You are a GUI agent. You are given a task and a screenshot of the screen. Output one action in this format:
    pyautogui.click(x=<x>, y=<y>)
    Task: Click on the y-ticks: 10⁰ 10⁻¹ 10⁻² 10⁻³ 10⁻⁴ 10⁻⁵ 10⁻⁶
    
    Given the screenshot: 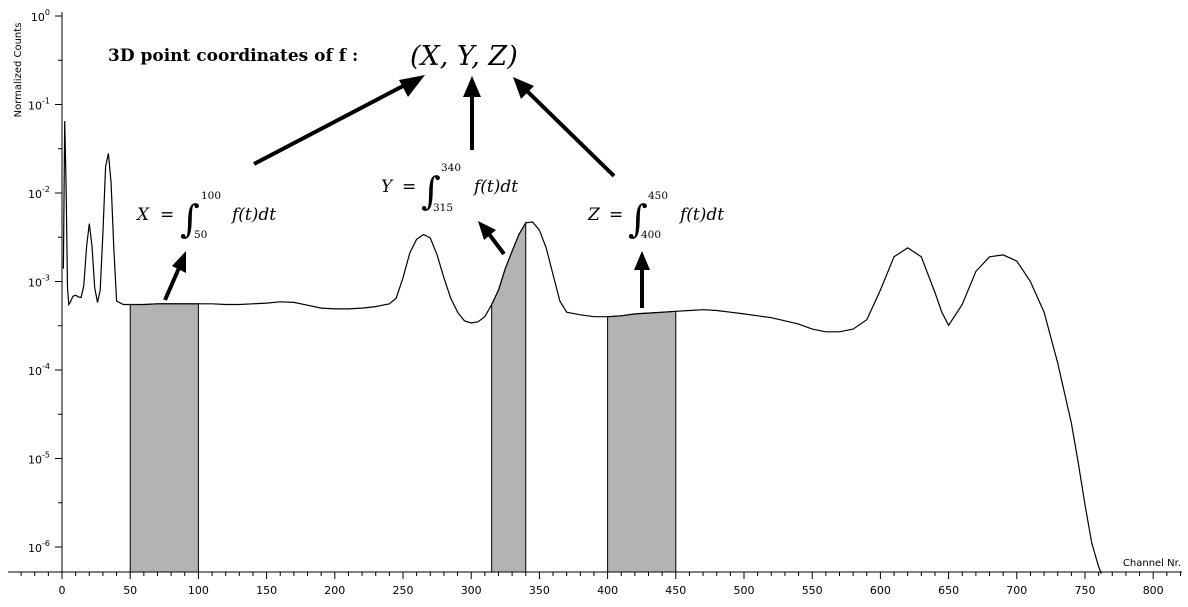 What is the action you would take?
    pyautogui.click(x=45, y=281)
    